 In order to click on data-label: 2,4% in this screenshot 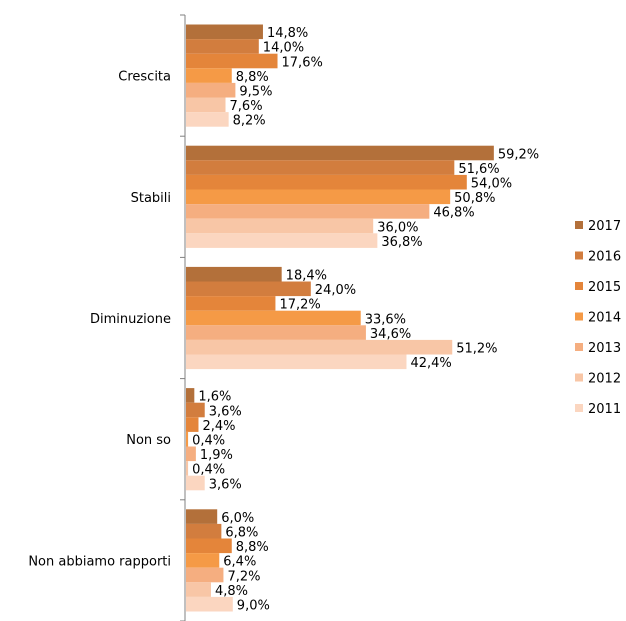, I will do `click(218, 426)`.